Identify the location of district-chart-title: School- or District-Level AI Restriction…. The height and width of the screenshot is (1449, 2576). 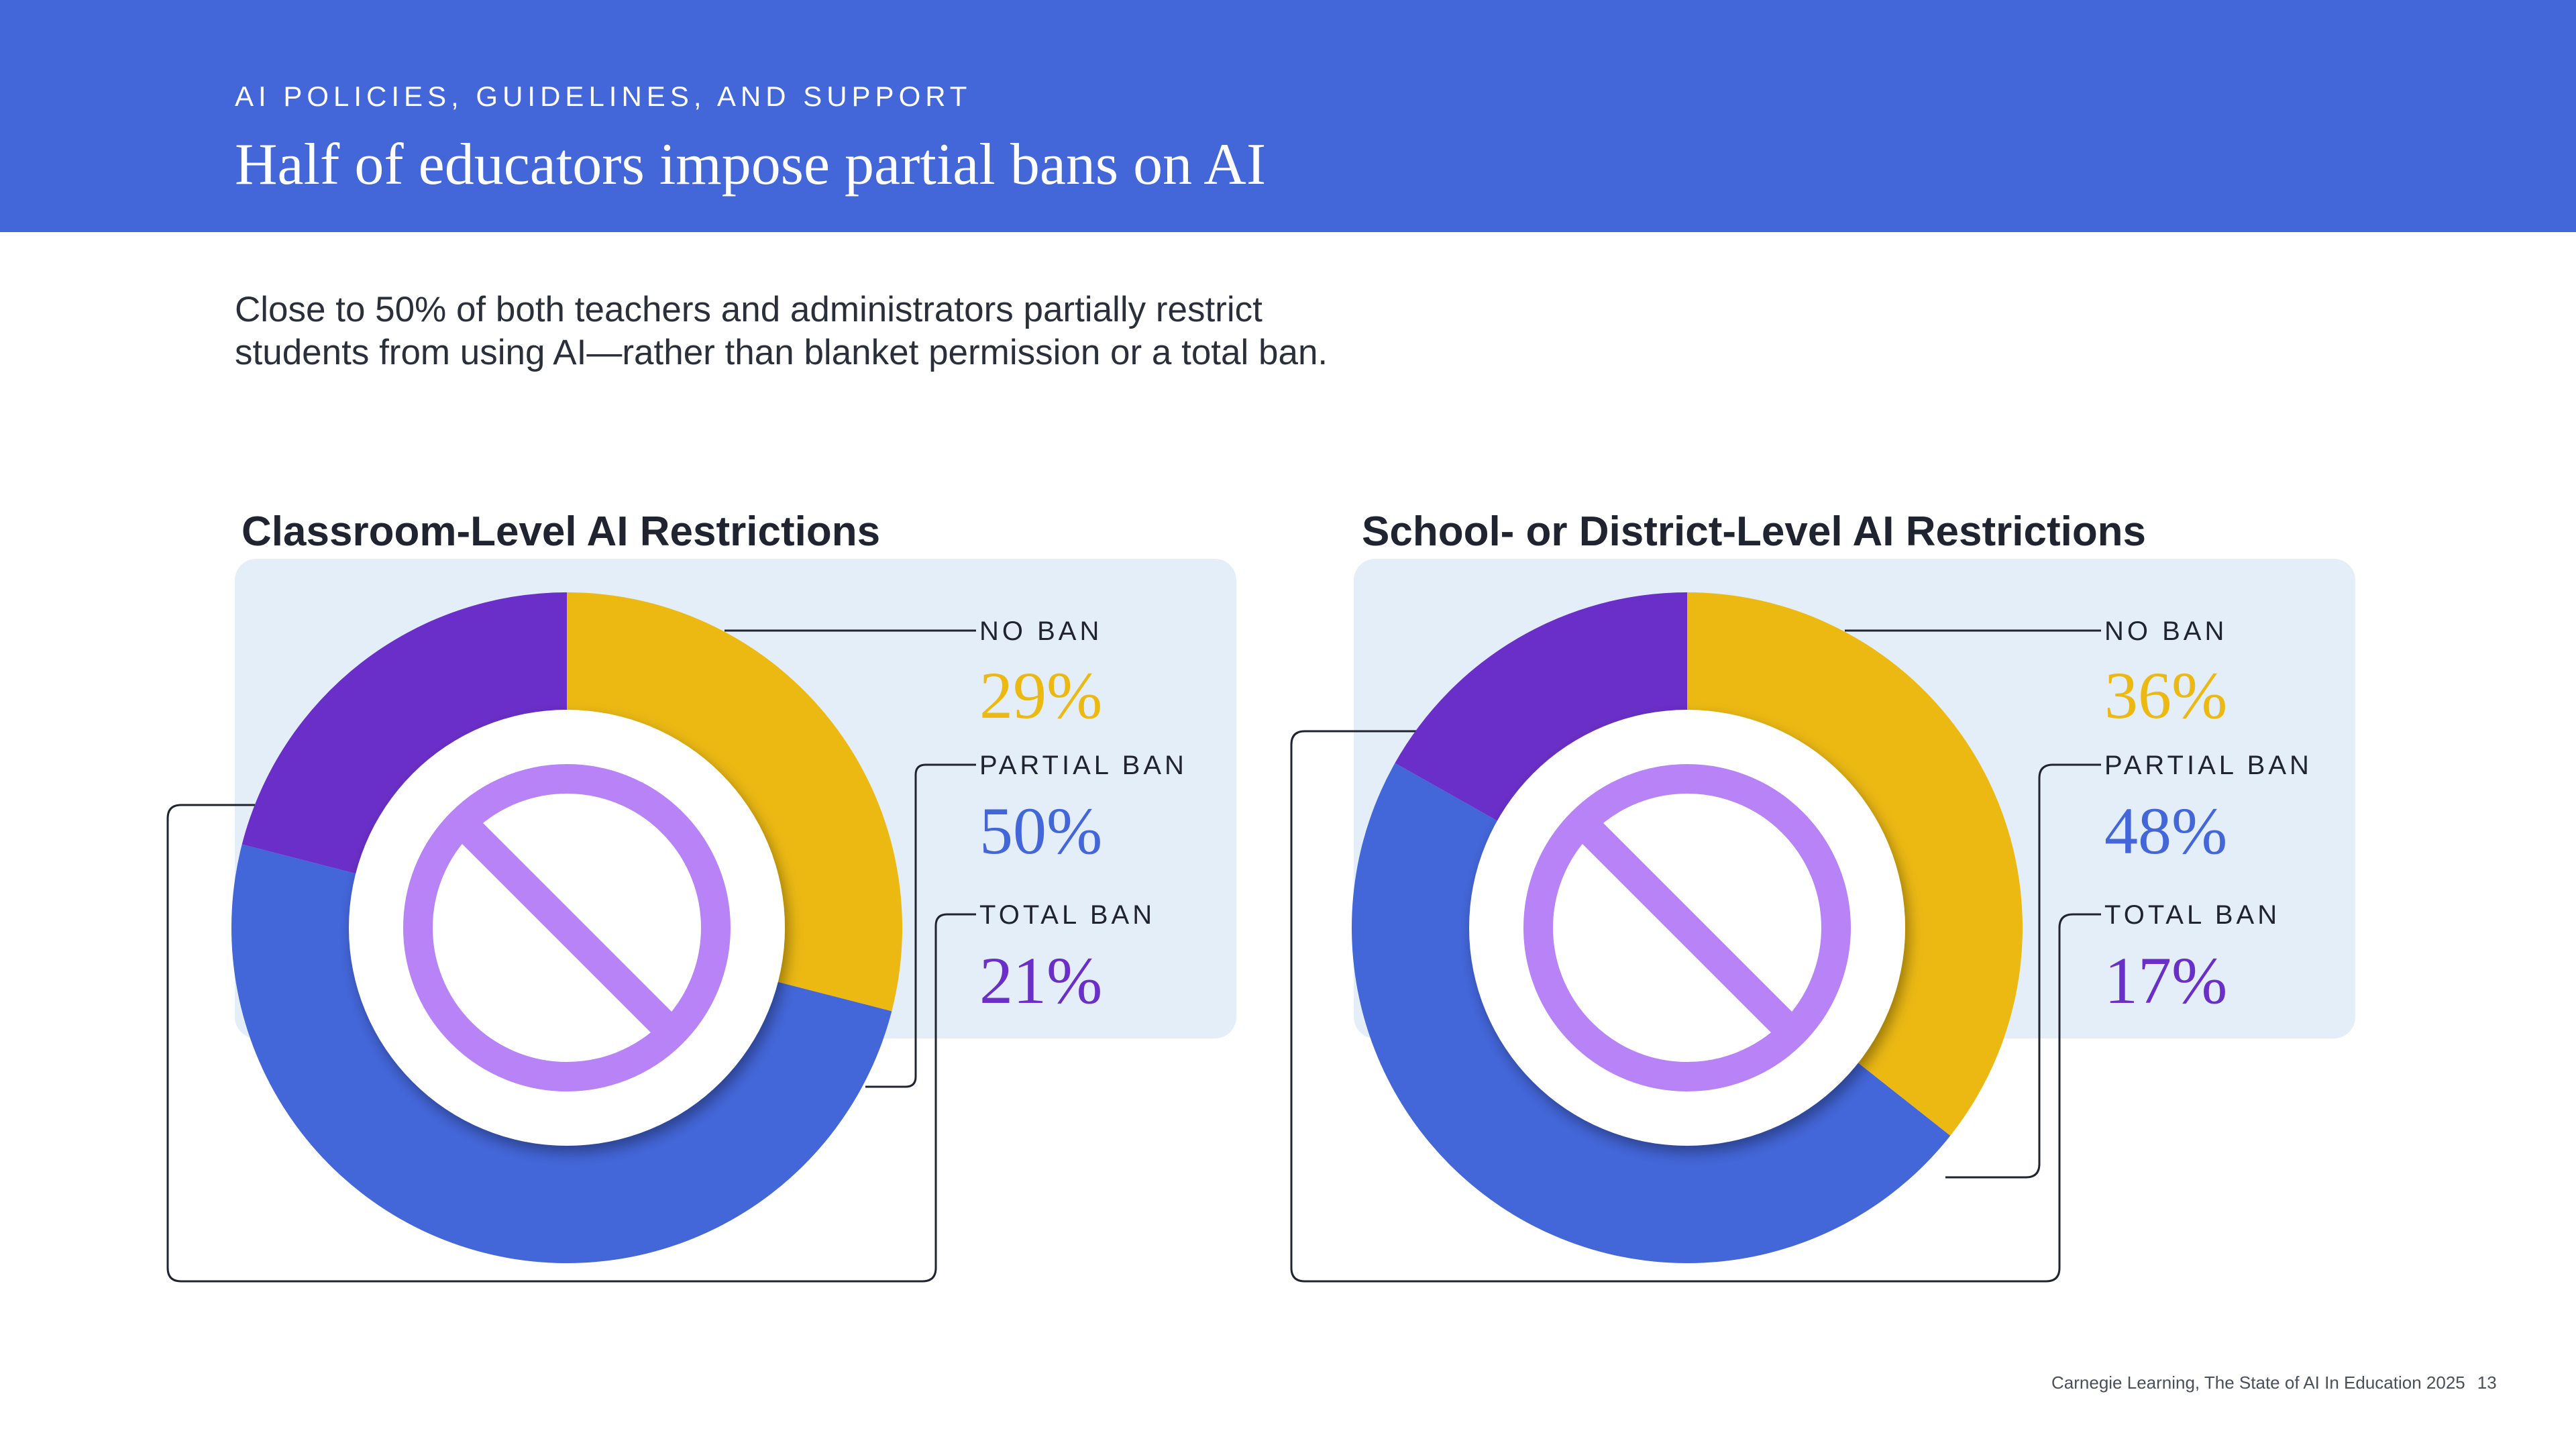
(1754, 531).